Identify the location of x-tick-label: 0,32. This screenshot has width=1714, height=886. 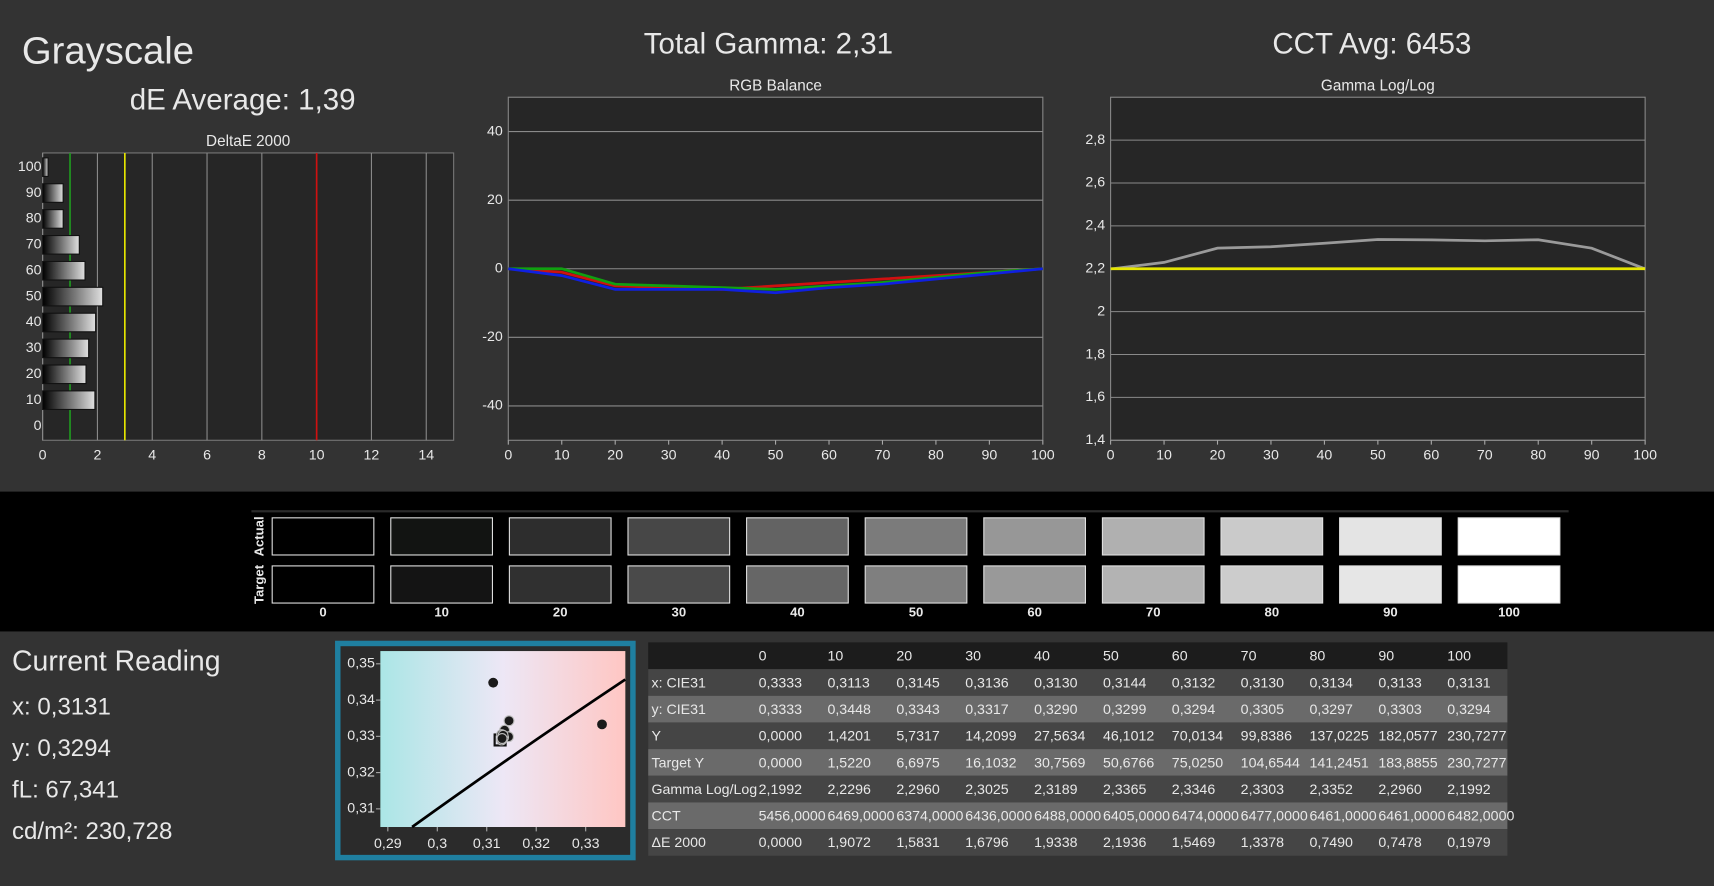
(536, 844).